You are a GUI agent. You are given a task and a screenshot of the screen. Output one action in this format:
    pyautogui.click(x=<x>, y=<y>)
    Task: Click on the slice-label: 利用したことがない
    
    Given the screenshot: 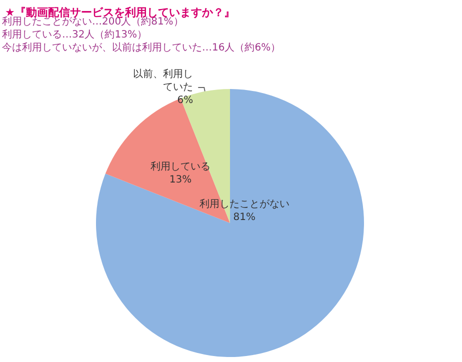 What is the action you would take?
    pyautogui.click(x=244, y=204)
    